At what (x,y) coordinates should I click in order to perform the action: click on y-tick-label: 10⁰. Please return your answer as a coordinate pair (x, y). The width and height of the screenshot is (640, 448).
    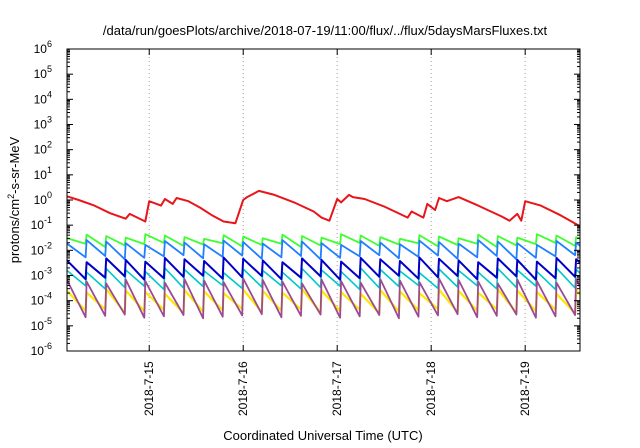
    Looking at the image, I should click on (43, 198).